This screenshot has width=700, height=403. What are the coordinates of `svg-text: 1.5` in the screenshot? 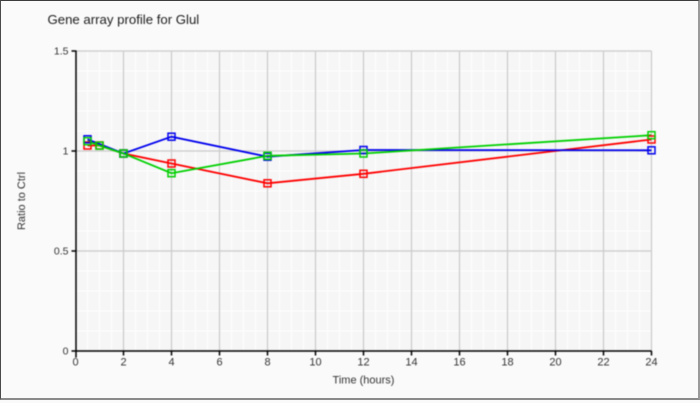 It's located at (61, 52).